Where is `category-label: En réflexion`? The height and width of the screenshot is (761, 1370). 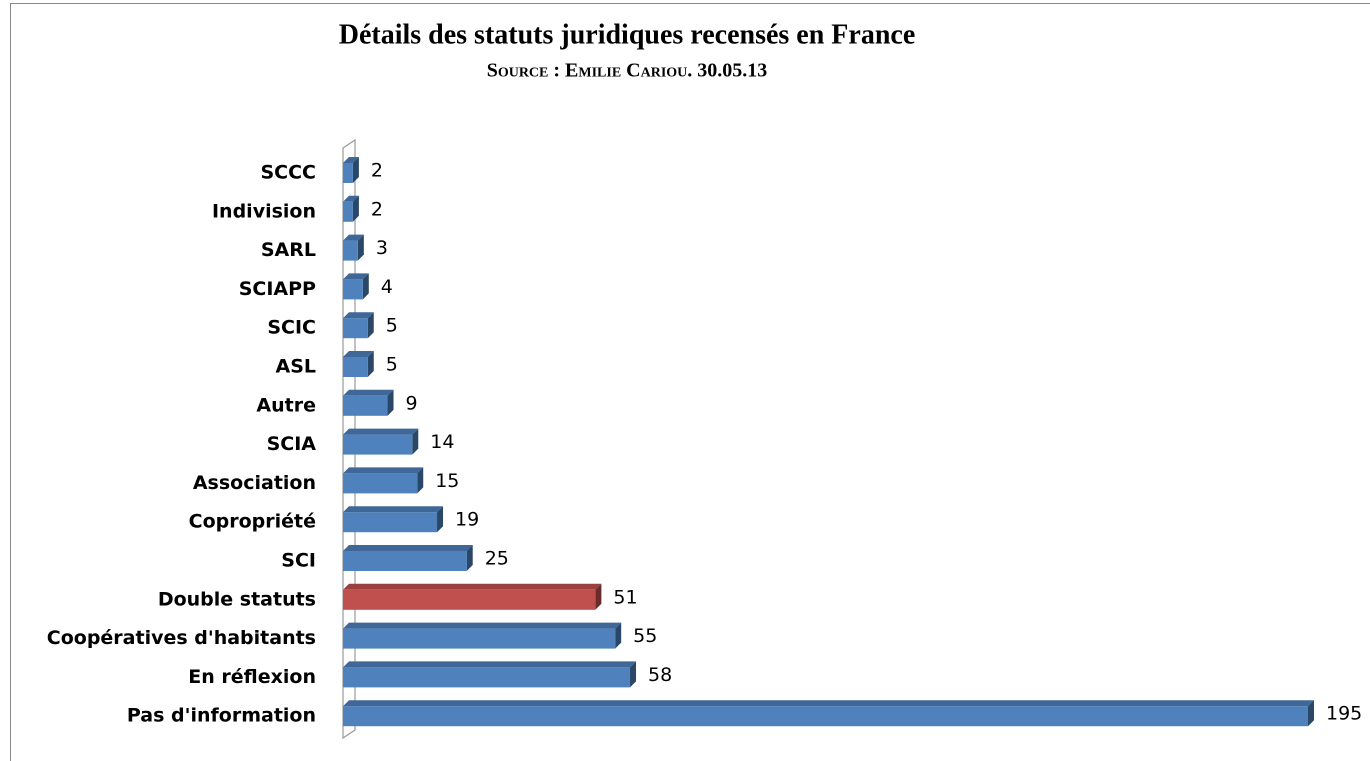 category-label: En réflexion is located at coordinates (252, 677).